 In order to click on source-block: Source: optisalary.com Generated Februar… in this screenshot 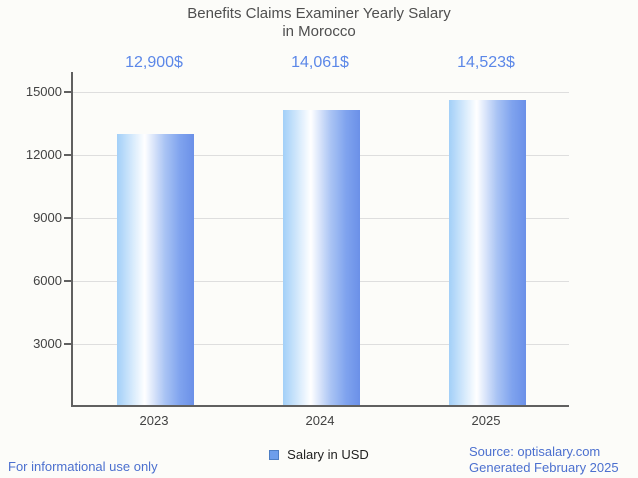, I will do `click(544, 460)`.